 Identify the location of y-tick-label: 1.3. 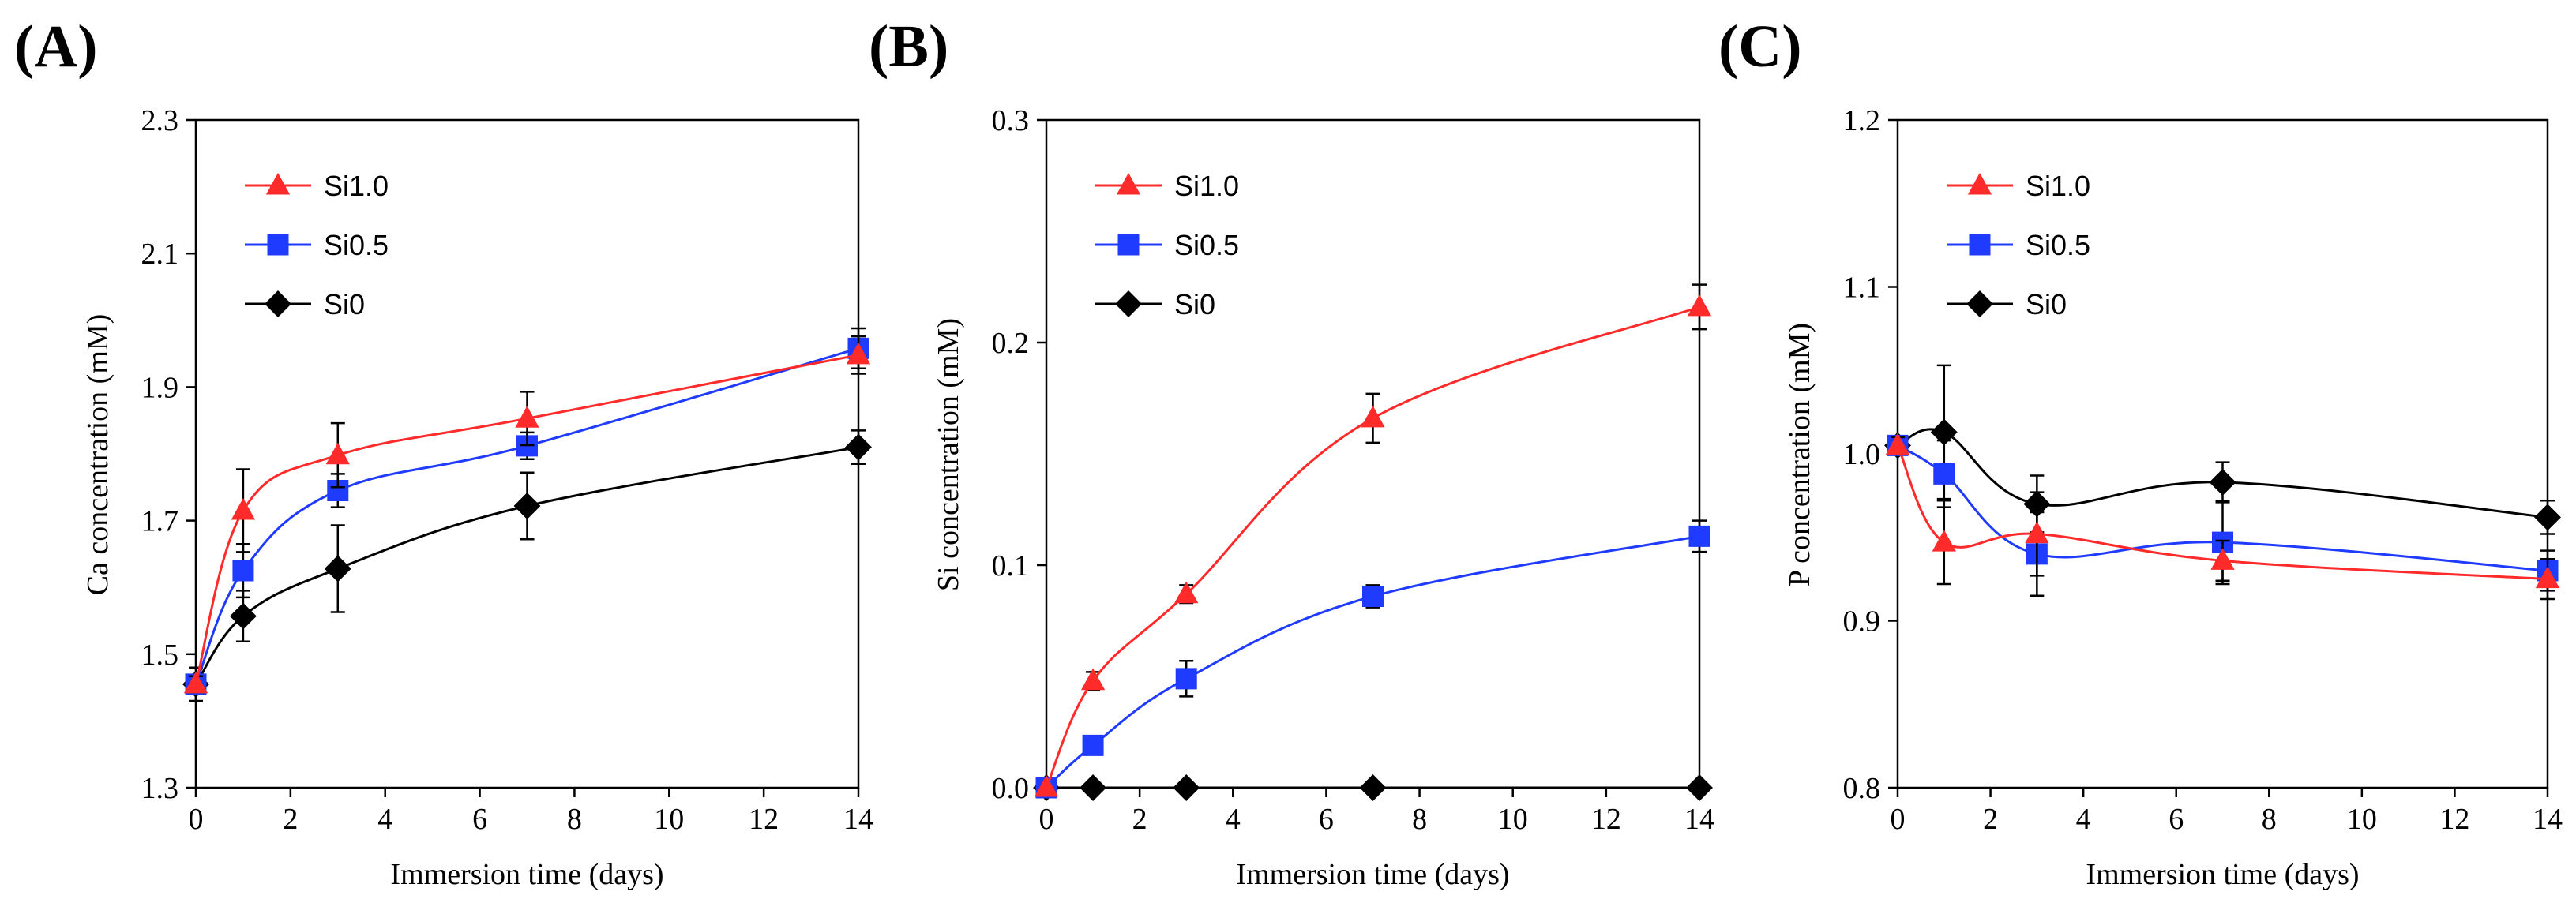
(160, 788).